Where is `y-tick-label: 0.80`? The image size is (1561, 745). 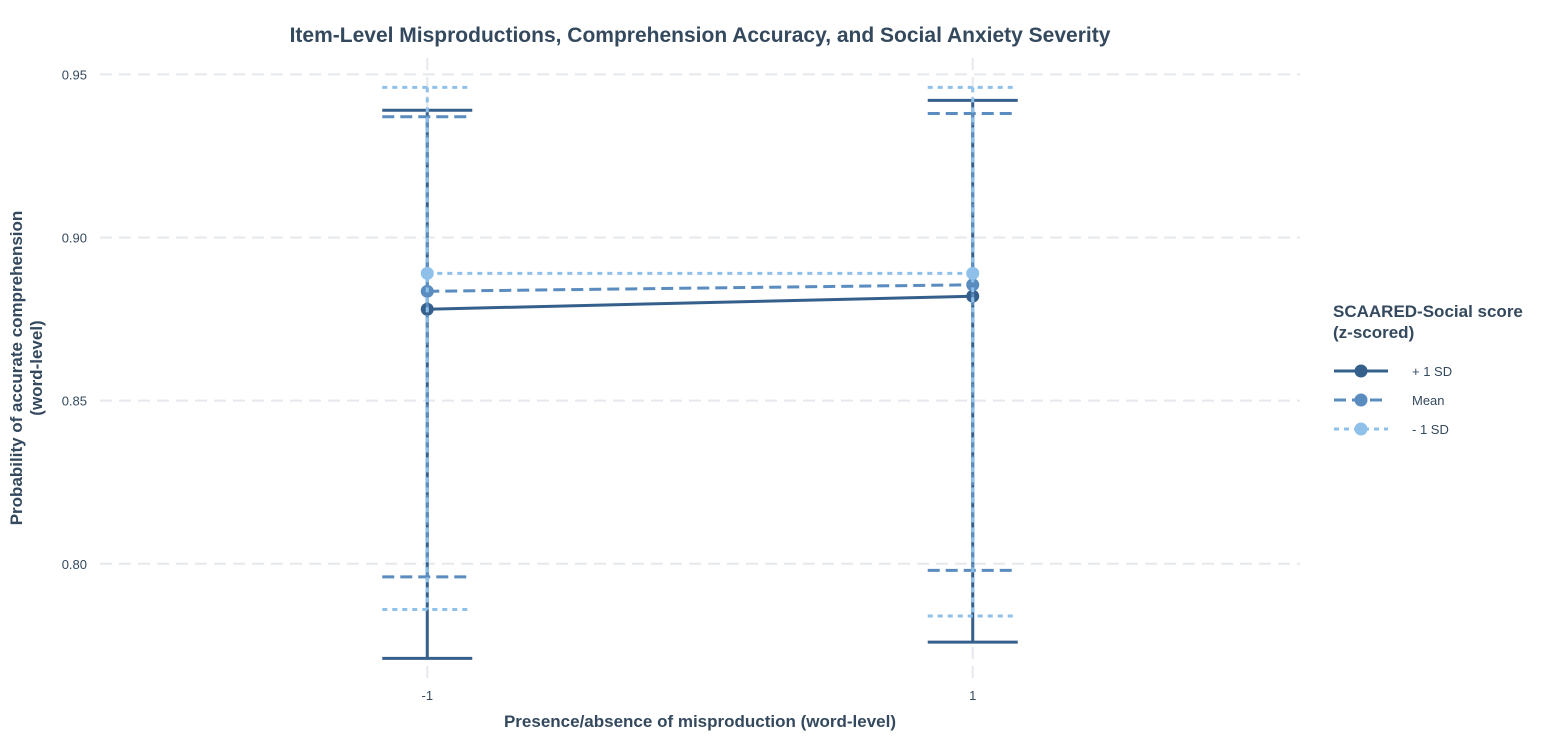 y-tick-label: 0.80 is located at coordinates (74, 564).